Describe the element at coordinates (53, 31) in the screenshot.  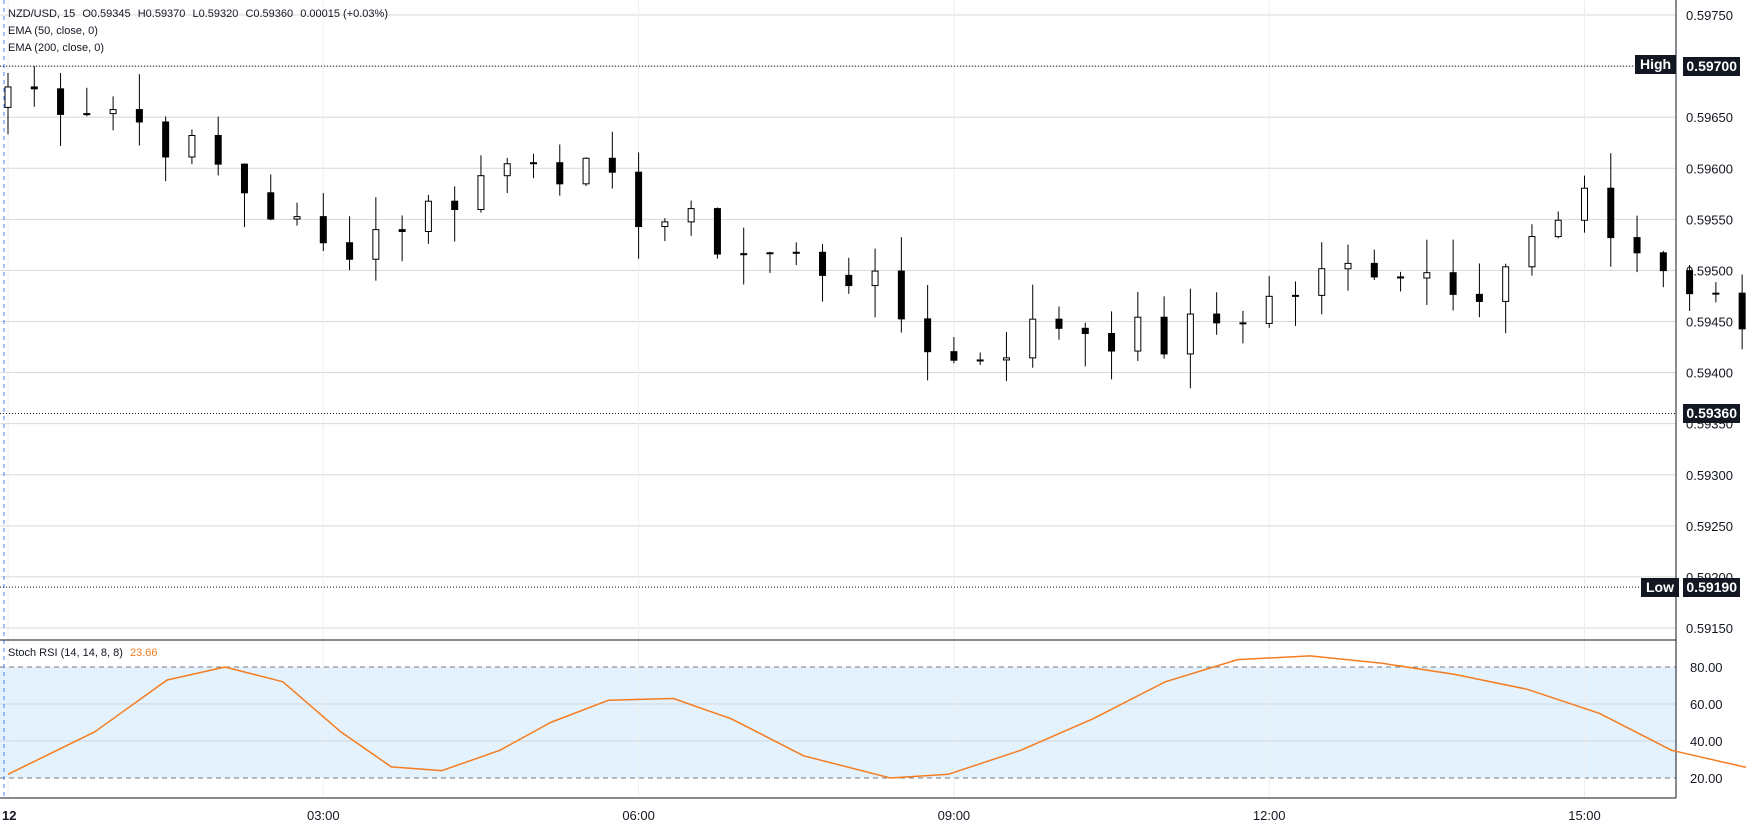
I see `ema50-legend: EMA (50, close, 0)` at that location.